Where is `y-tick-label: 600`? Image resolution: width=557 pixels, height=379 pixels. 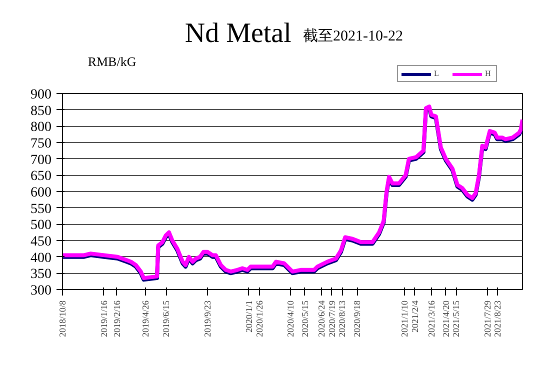
y-tick-label: 600 is located at coordinates (41, 193).